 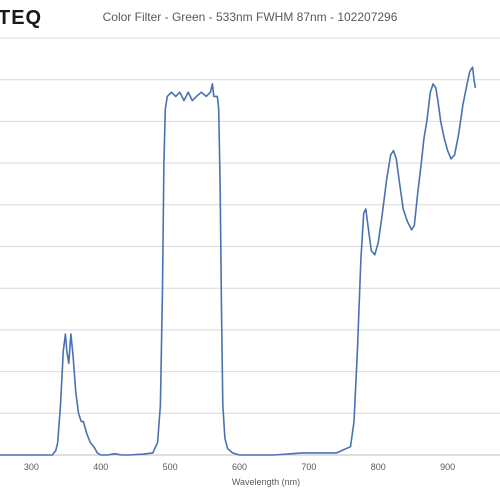 What do you see at coordinates (308, 467) in the screenshot?
I see `x-tick-4: 700` at bounding box center [308, 467].